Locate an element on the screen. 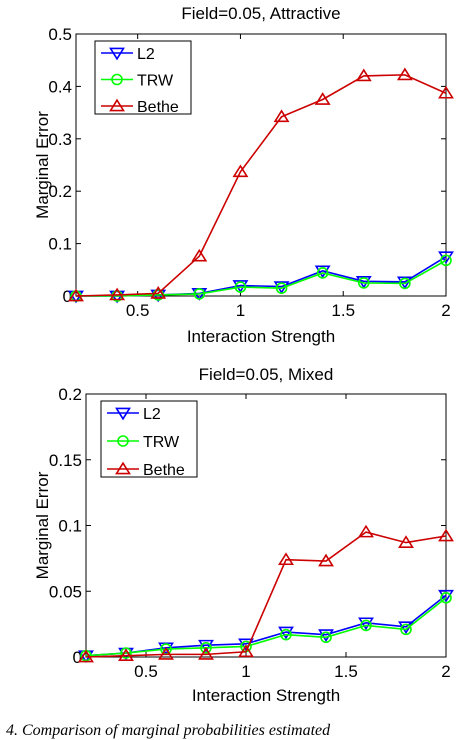  chart-title: Field=0.05, Attractive is located at coordinates (260, 13).